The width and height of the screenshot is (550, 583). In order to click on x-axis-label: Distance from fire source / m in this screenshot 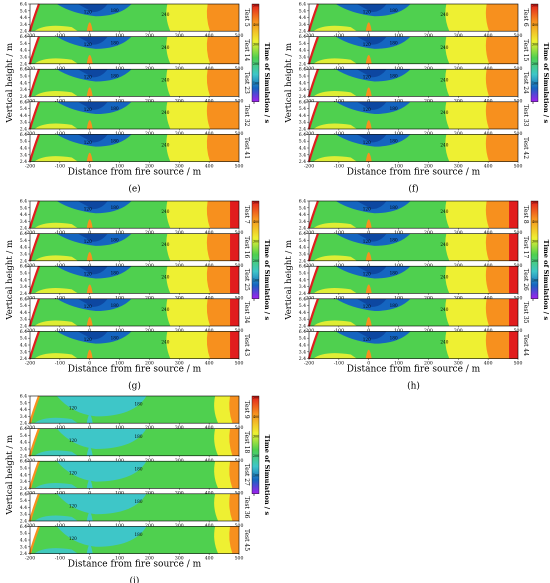, I will do `click(135, 565)`.